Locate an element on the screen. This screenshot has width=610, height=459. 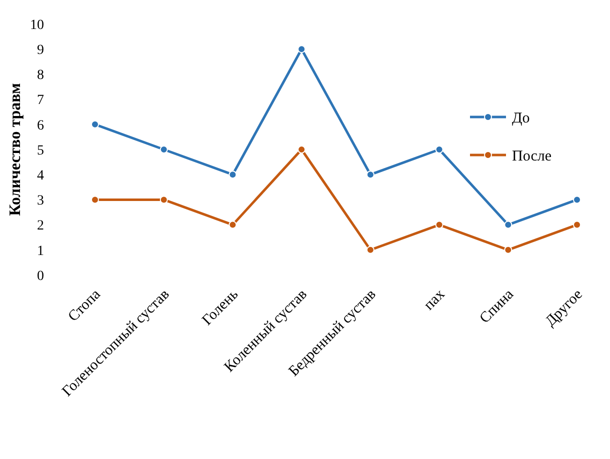
y-tick-label: 1 is located at coordinates (40, 251).